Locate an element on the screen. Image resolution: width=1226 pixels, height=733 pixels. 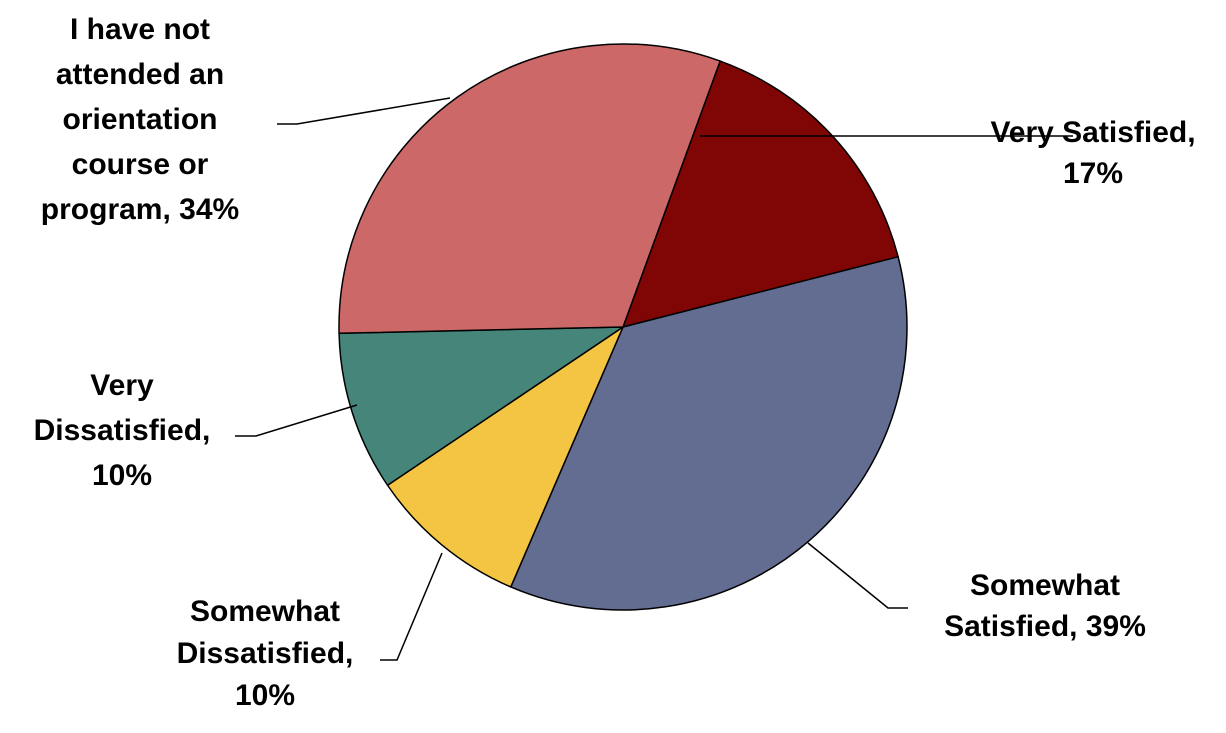
data-label-line: I have not is located at coordinates (140, 29).